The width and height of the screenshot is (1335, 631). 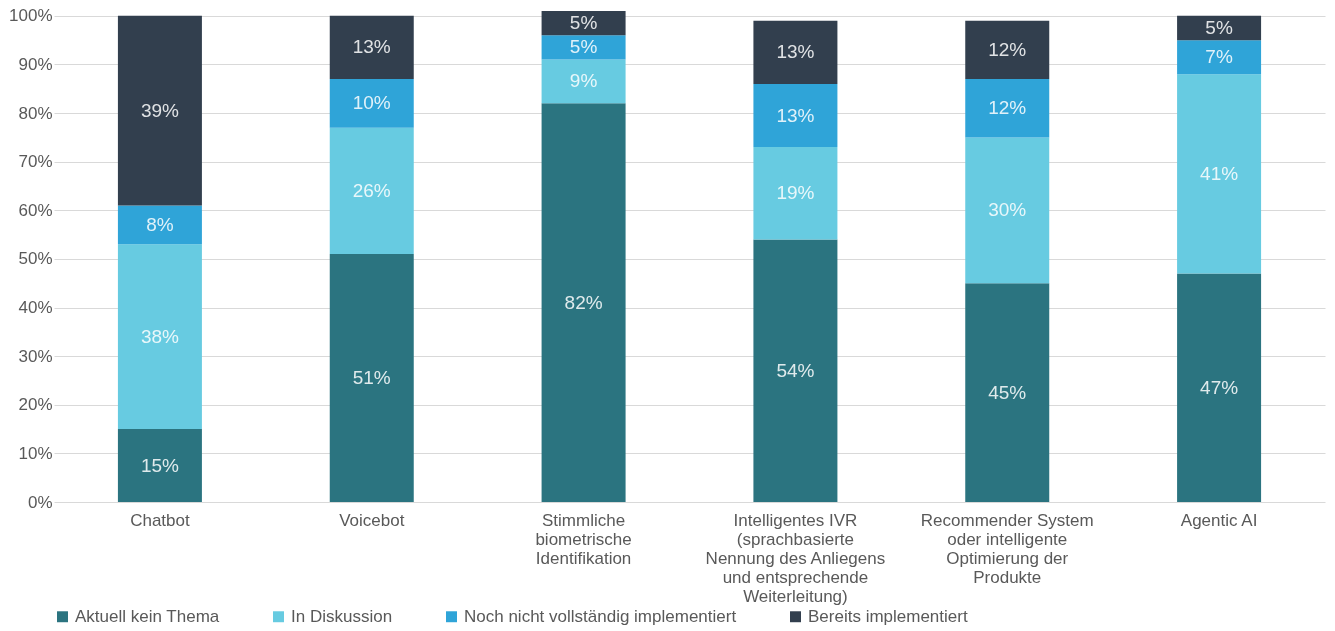 I want to click on data-label: 47%, so click(x=1219, y=387).